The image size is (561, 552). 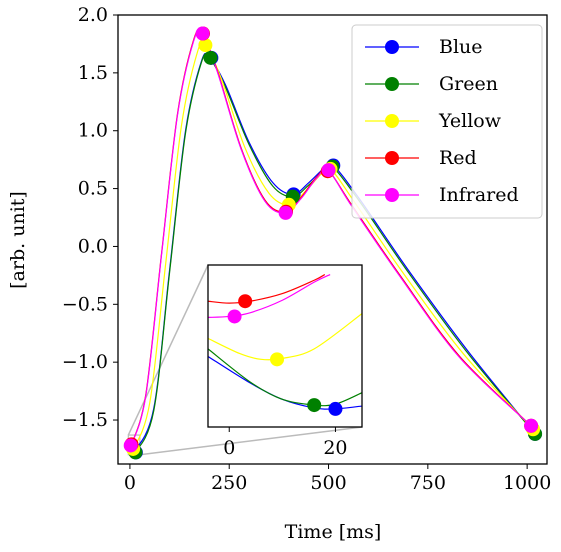 I want to click on legend-label-green: Green, so click(x=468, y=84).